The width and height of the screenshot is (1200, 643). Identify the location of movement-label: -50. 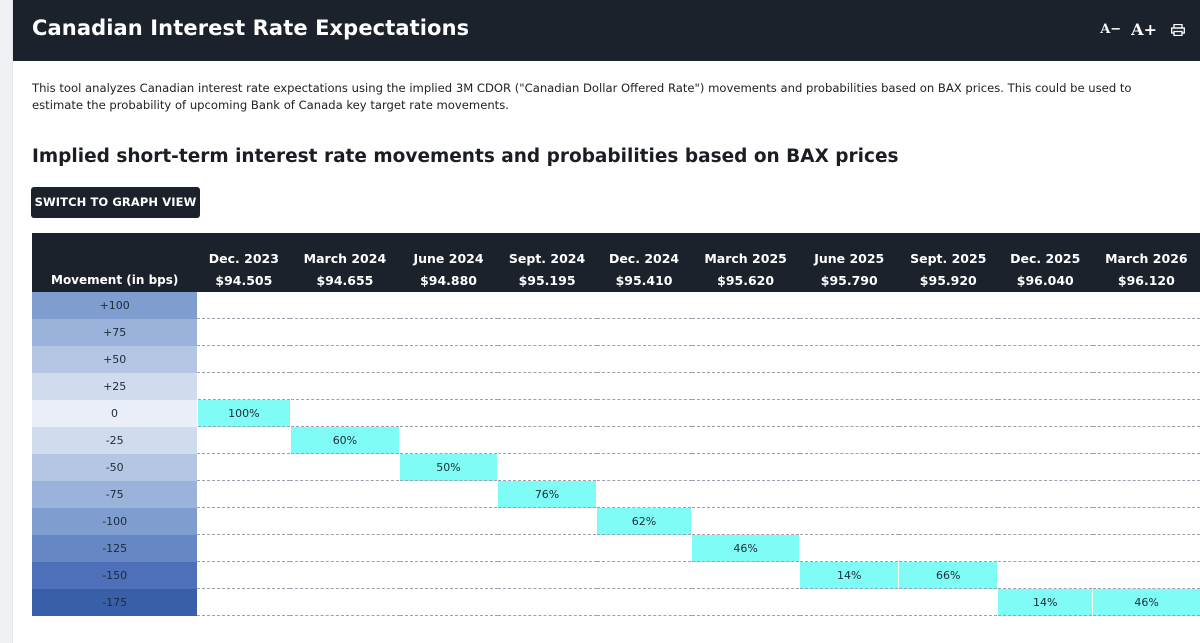
(115, 467).